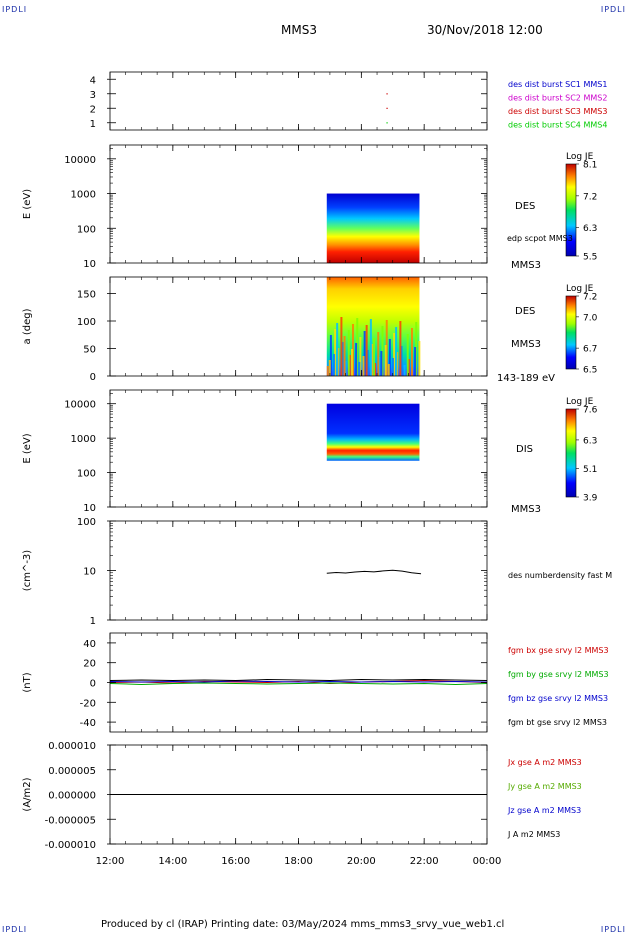 Image resolution: width=630 pixels, height=934 pixels. Describe the element at coordinates (89, 664) in the screenshot. I see `ytick-label: 20` at that location.